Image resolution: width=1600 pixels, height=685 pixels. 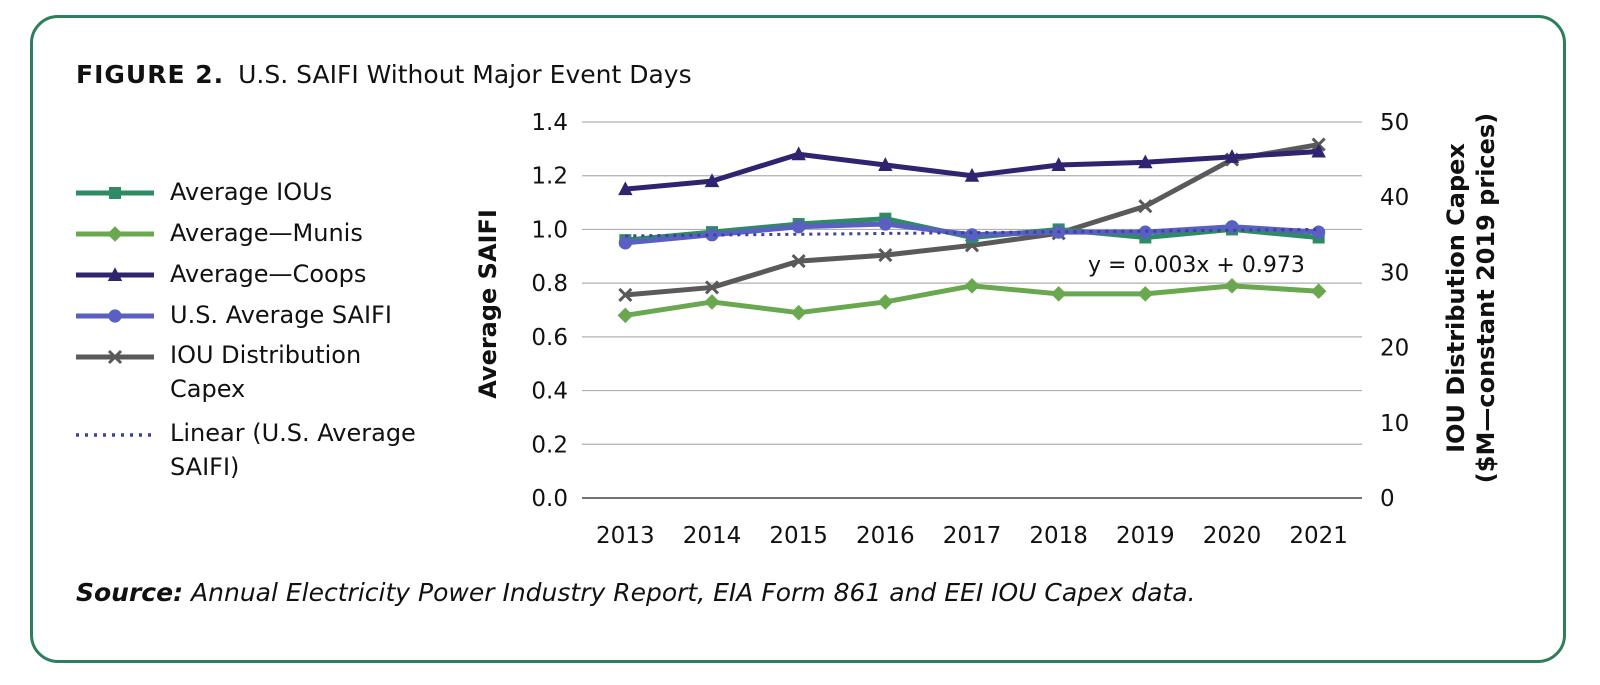 I want to click on y2-tick-label: 20, so click(x=1394, y=349).